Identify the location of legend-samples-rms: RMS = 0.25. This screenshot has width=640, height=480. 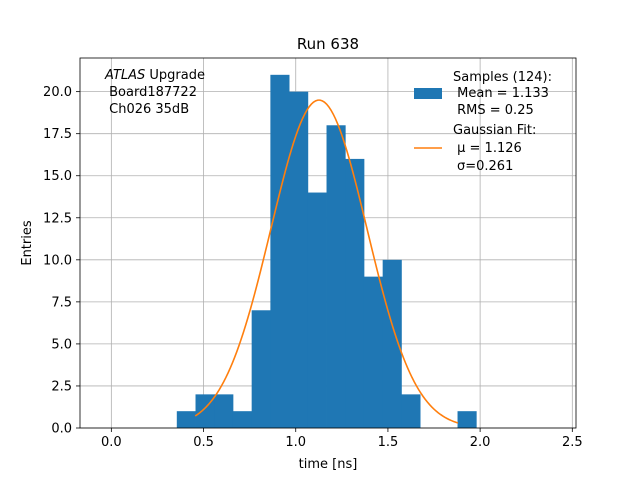
(493, 110).